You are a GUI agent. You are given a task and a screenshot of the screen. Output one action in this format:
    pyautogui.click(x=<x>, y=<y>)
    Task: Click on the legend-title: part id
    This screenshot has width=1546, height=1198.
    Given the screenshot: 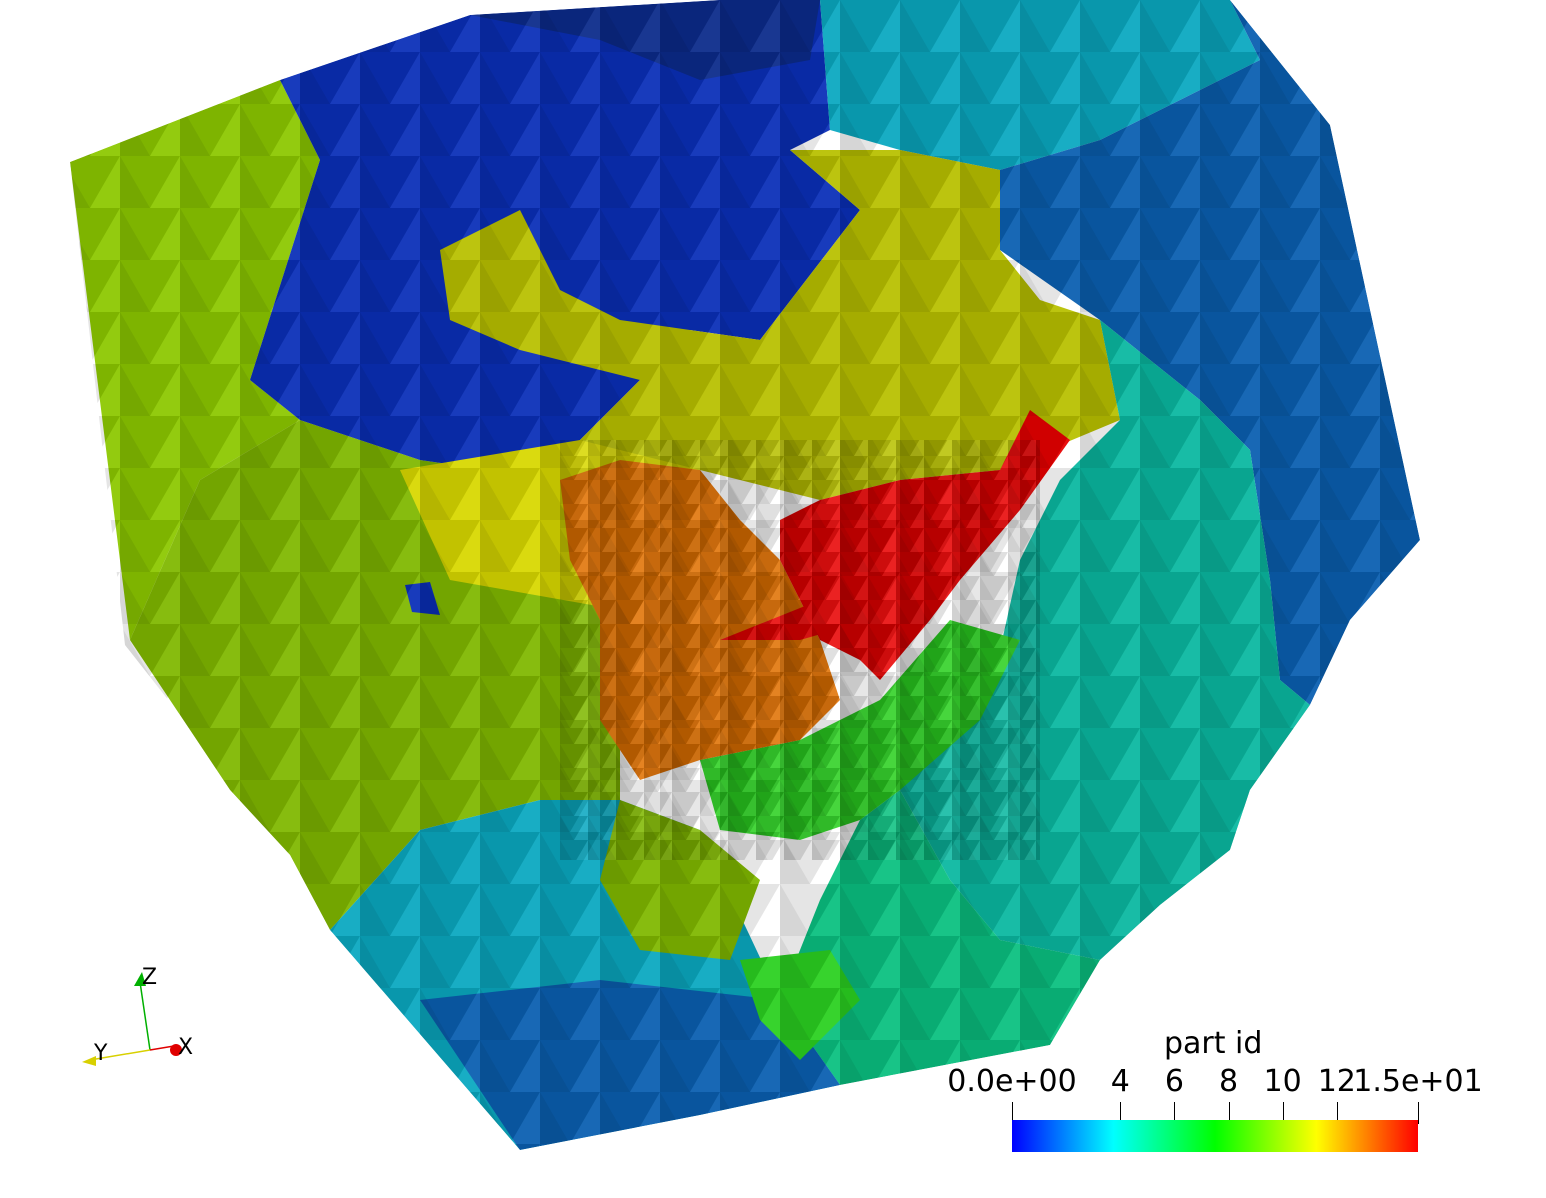 What is the action you would take?
    pyautogui.click(x=1213, y=1043)
    